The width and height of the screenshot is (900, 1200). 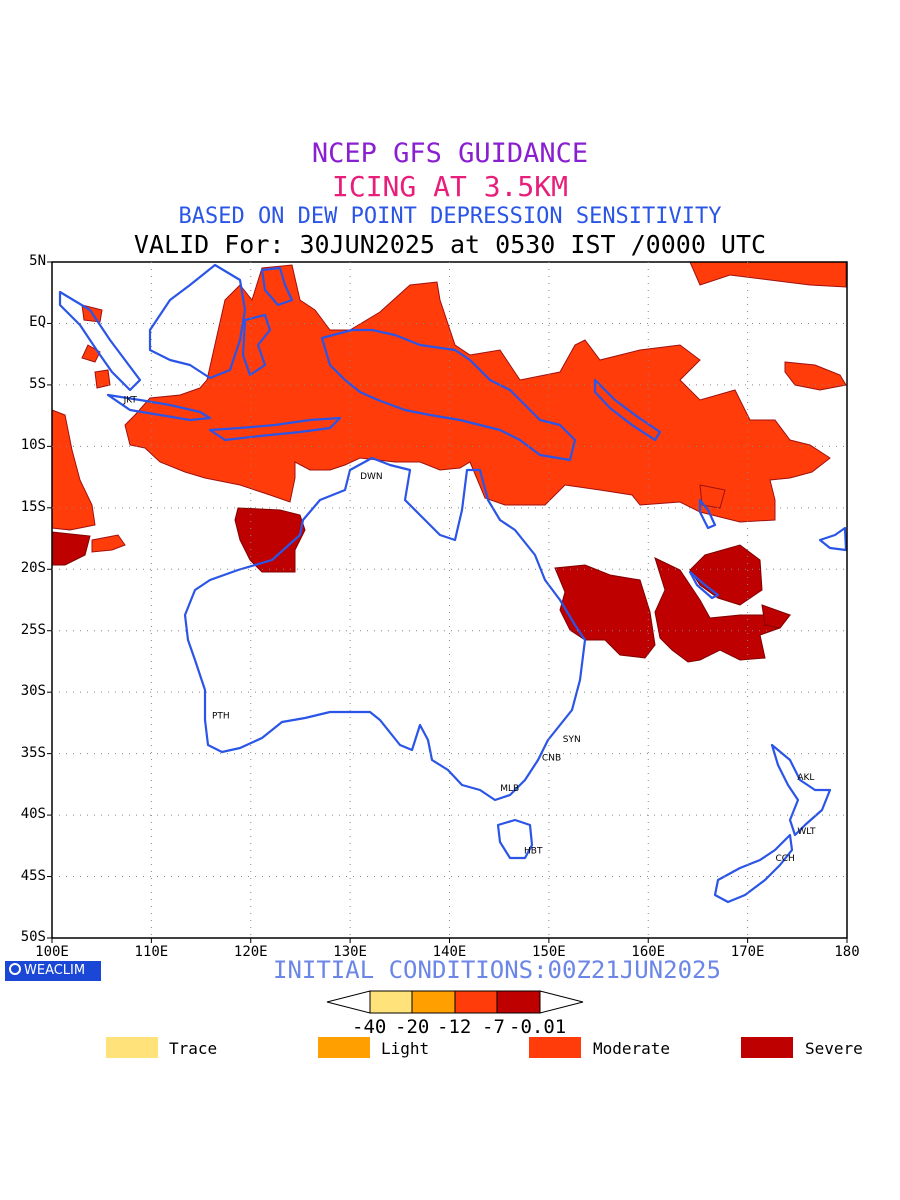 What do you see at coordinates (561, 1002) in the screenshot?
I see `colorbar-right-arrow` at bounding box center [561, 1002].